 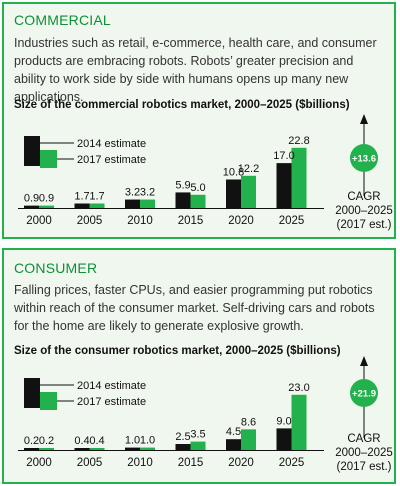 I want to click on data-label-2014-2000: 0.9, so click(x=31, y=199).